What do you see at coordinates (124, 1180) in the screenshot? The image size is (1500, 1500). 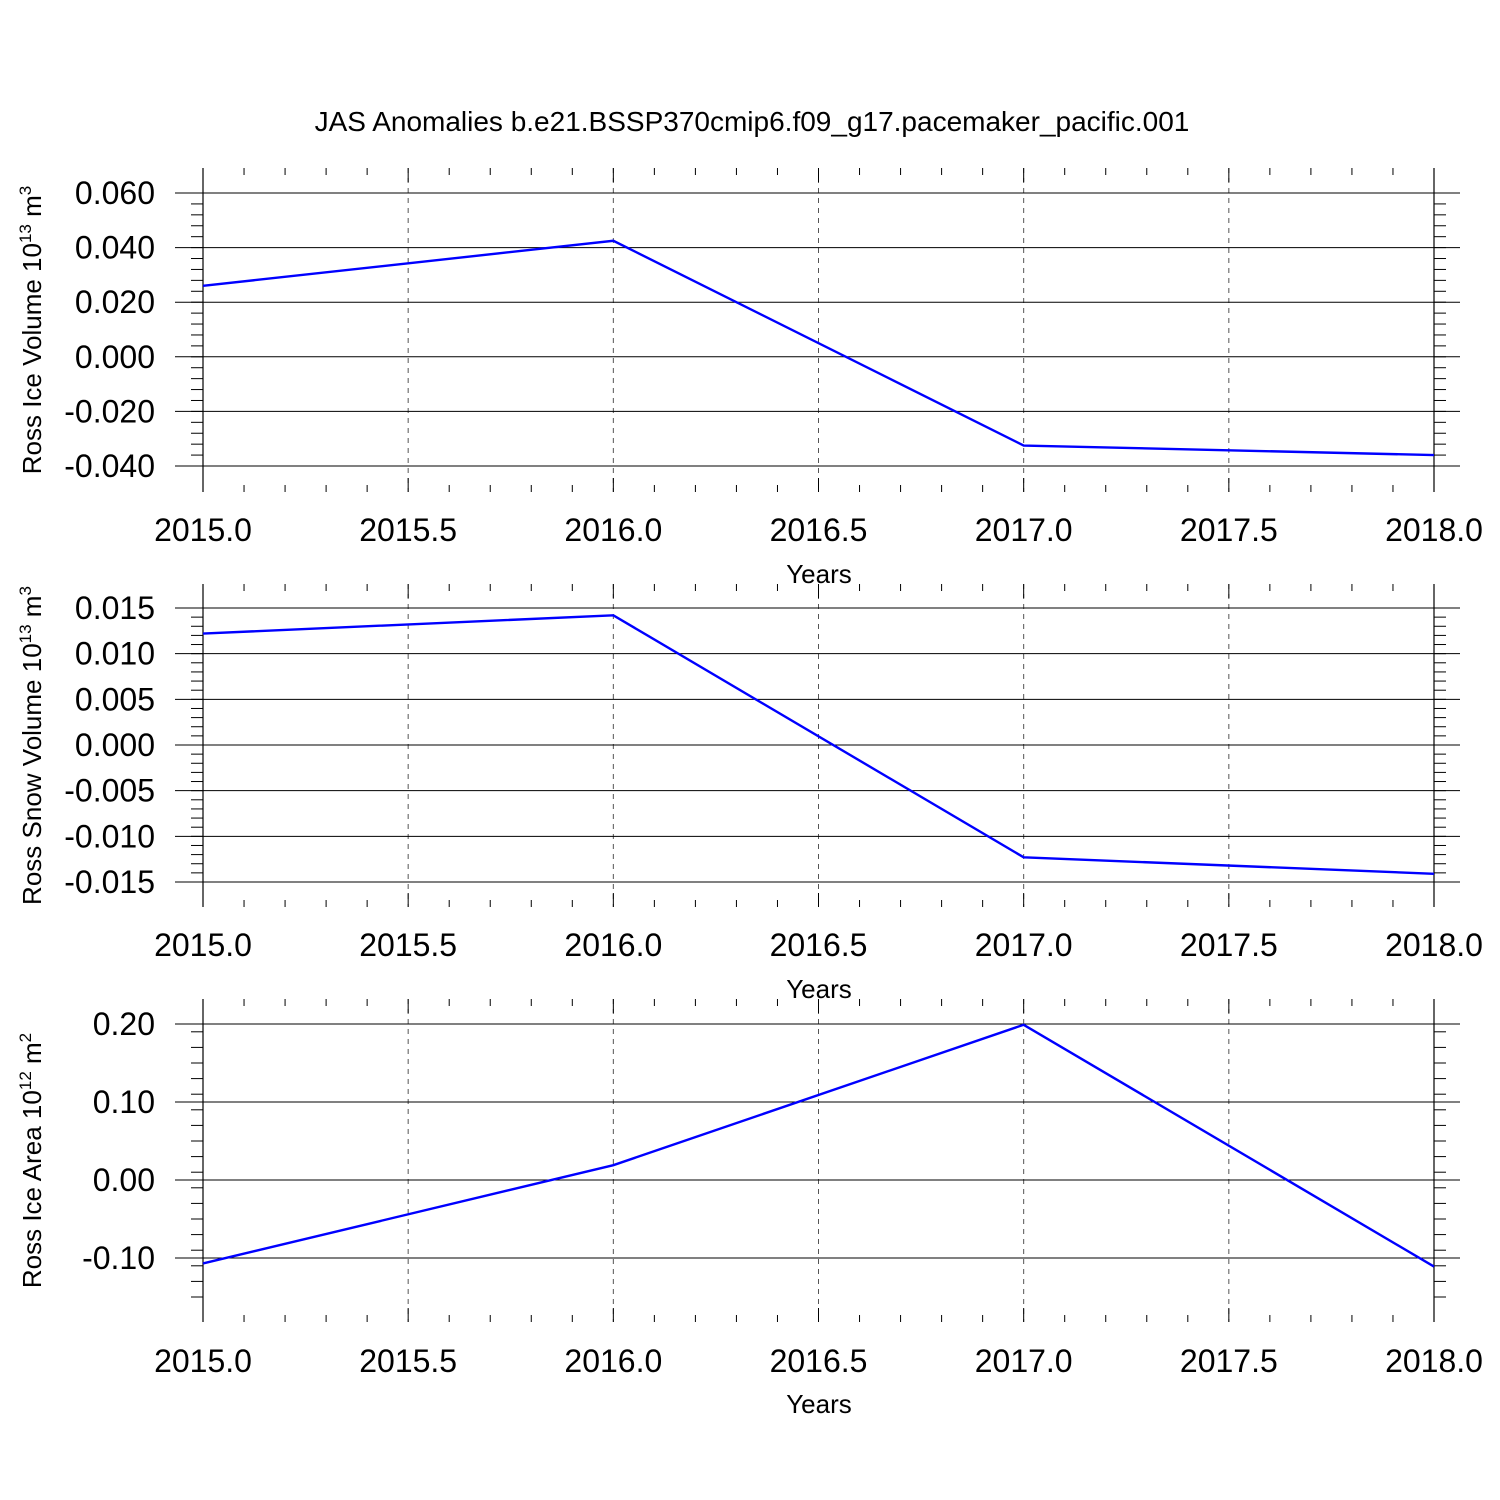 I see `y-tick-label: 0.00` at bounding box center [124, 1180].